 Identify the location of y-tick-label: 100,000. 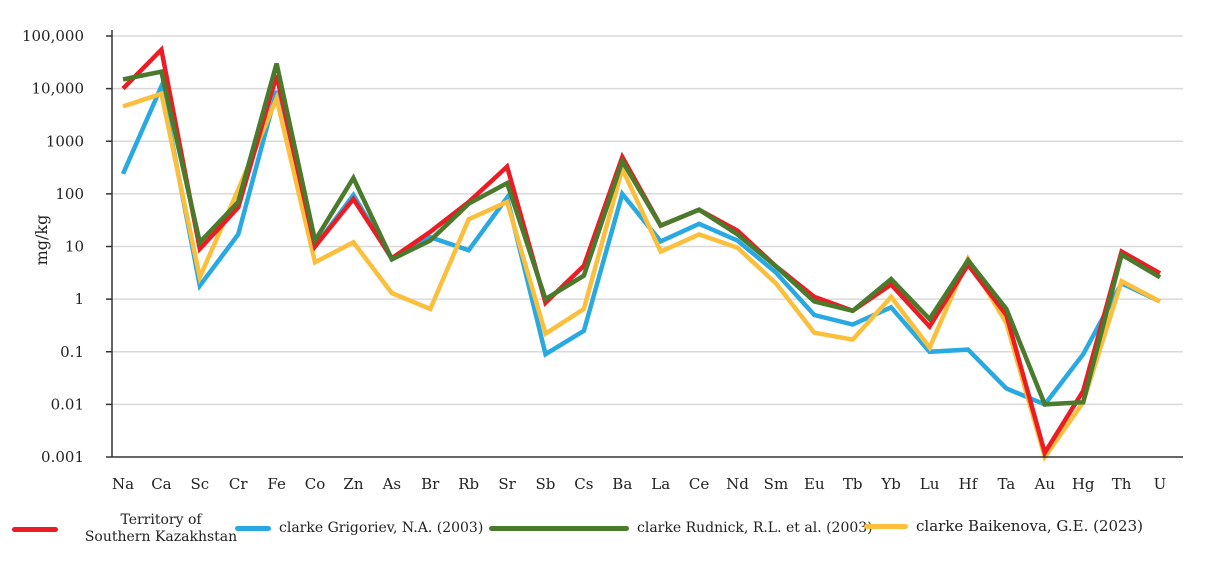
(53, 36).